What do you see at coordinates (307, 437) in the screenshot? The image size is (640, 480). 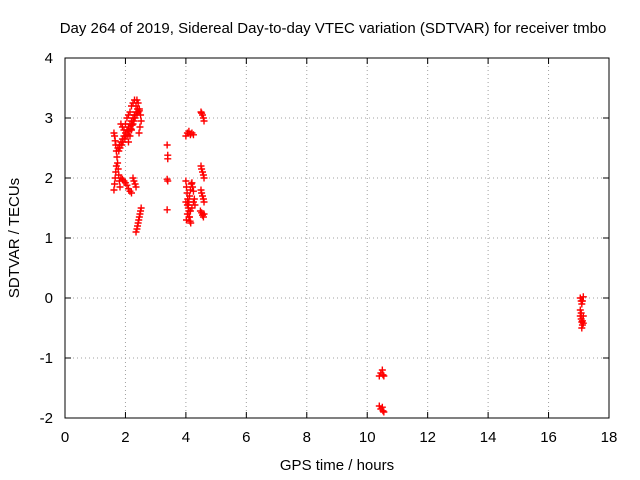 I see `x-tick-label: 8` at bounding box center [307, 437].